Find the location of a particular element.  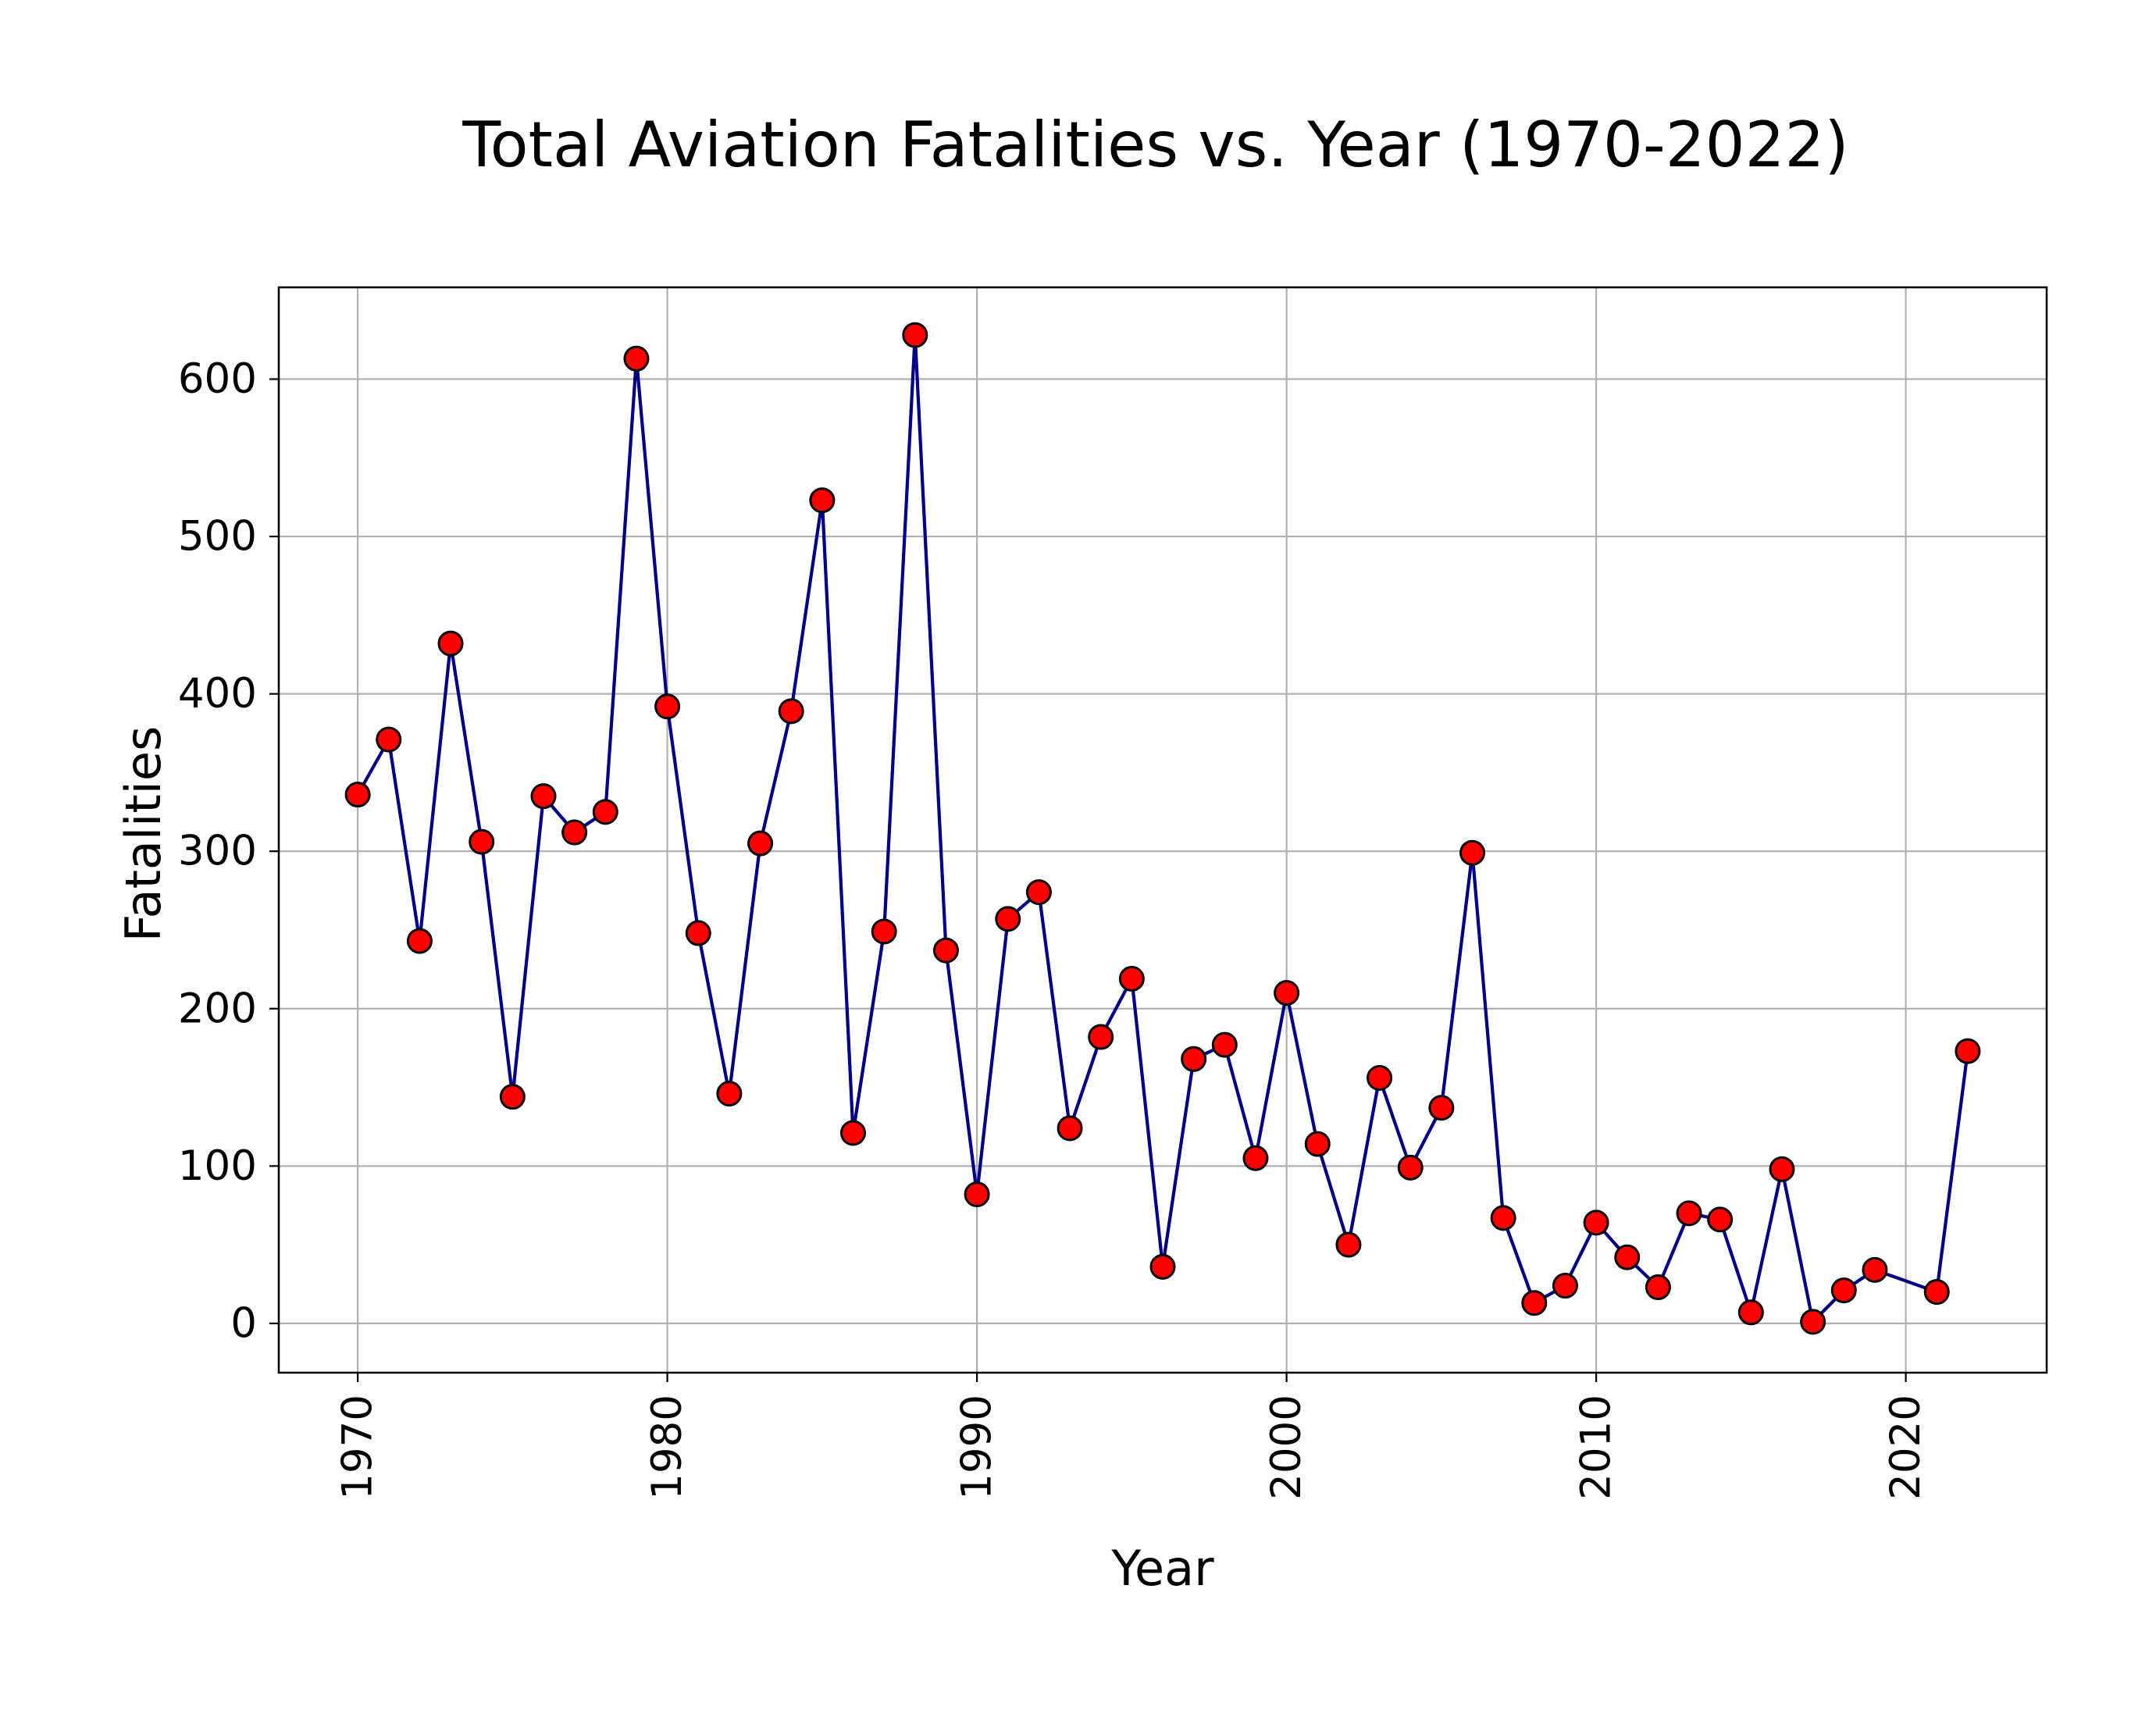

x-tick-label: 1970 is located at coordinates (358, 1447).